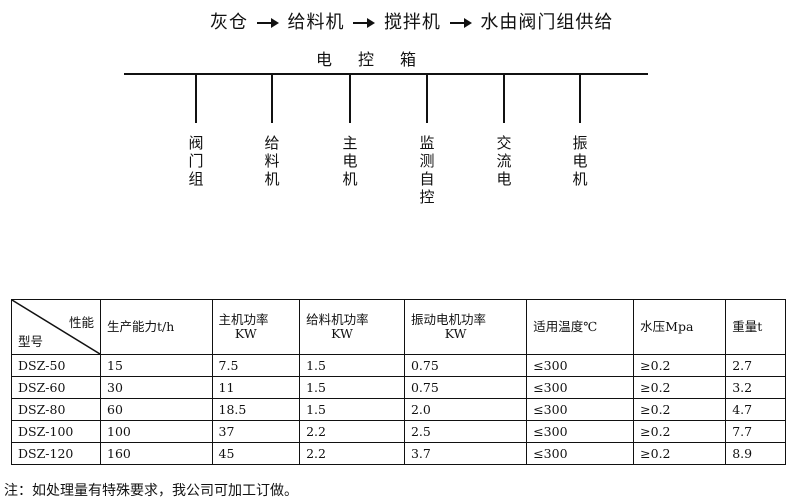 Image resolution: width=800 pixels, height=502 pixels. I want to click on value-cell: 2.0, so click(465, 409).